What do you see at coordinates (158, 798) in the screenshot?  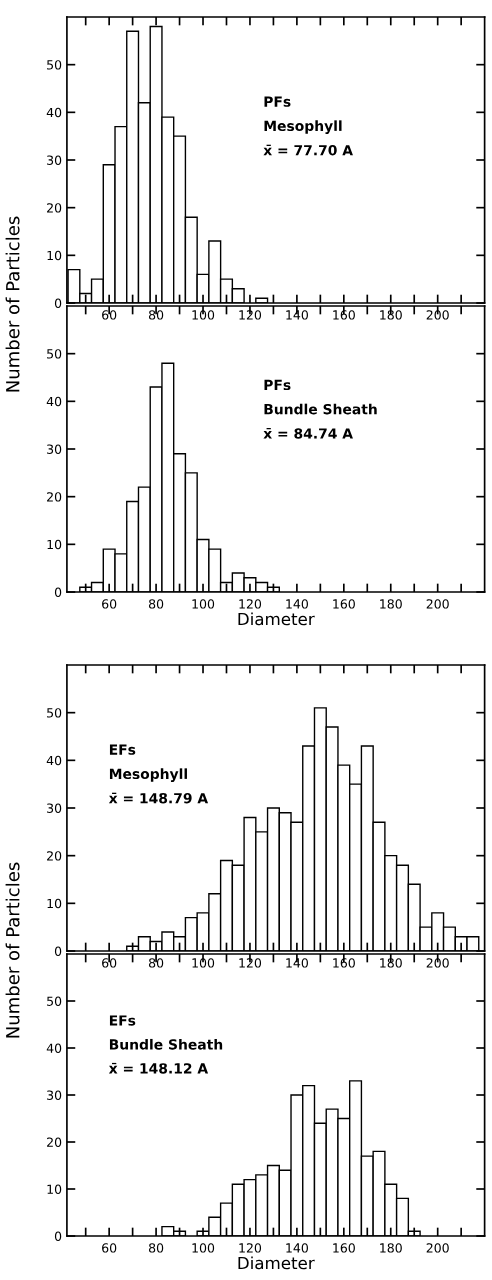 I see `annotation: x̄ = 148.79 A` at bounding box center [158, 798].